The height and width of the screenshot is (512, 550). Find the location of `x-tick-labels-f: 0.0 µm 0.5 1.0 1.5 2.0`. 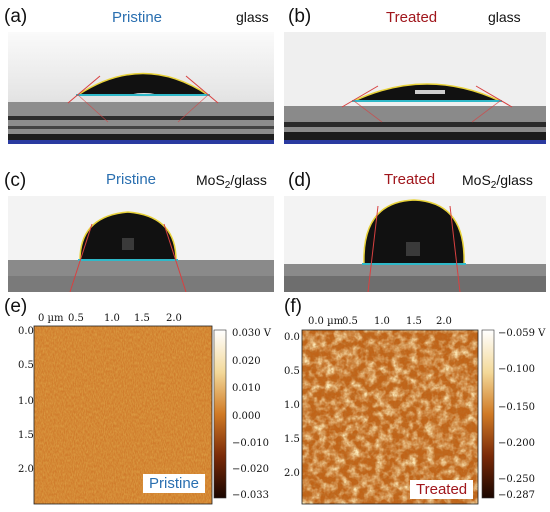

x-tick-labels-f: 0.0 µm 0.5 1.0 1.5 2.0 is located at coordinates (380, 321).